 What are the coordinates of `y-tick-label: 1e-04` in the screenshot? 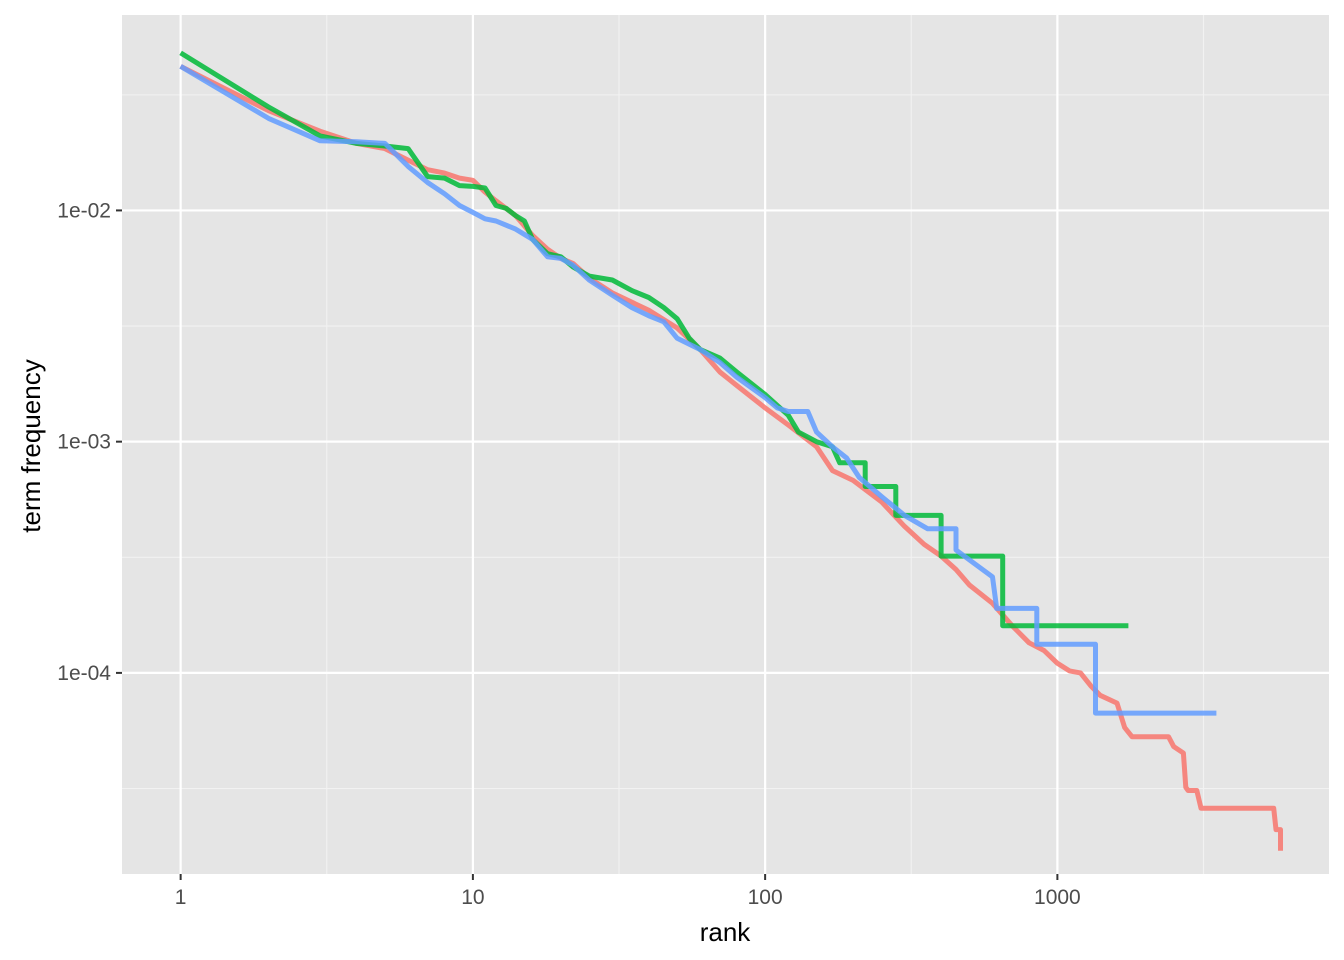 It's located at (84, 673).